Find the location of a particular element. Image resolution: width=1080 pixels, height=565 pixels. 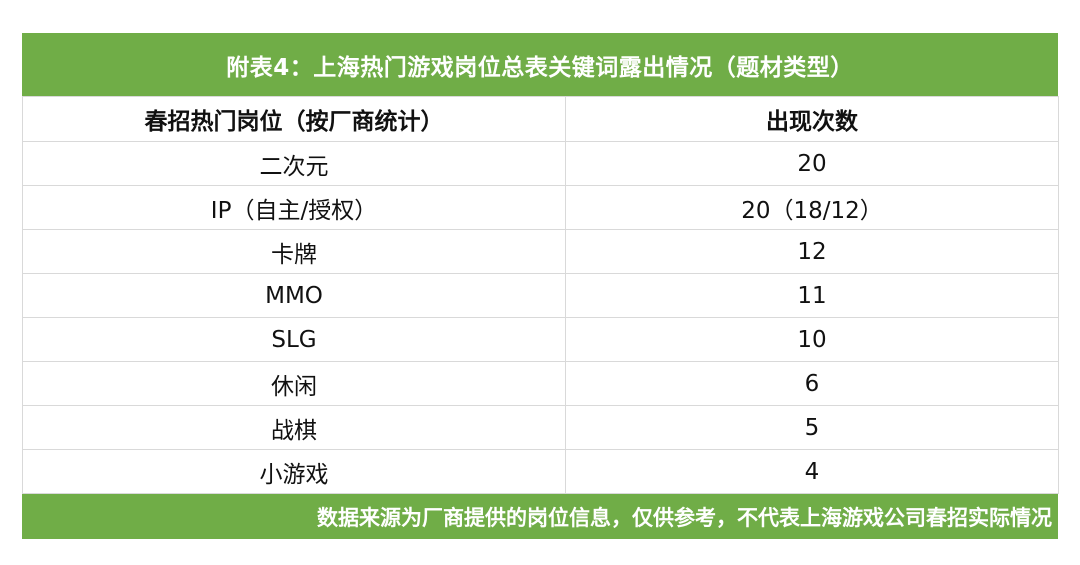

table-row: 小游戏 4 is located at coordinates (540, 471).